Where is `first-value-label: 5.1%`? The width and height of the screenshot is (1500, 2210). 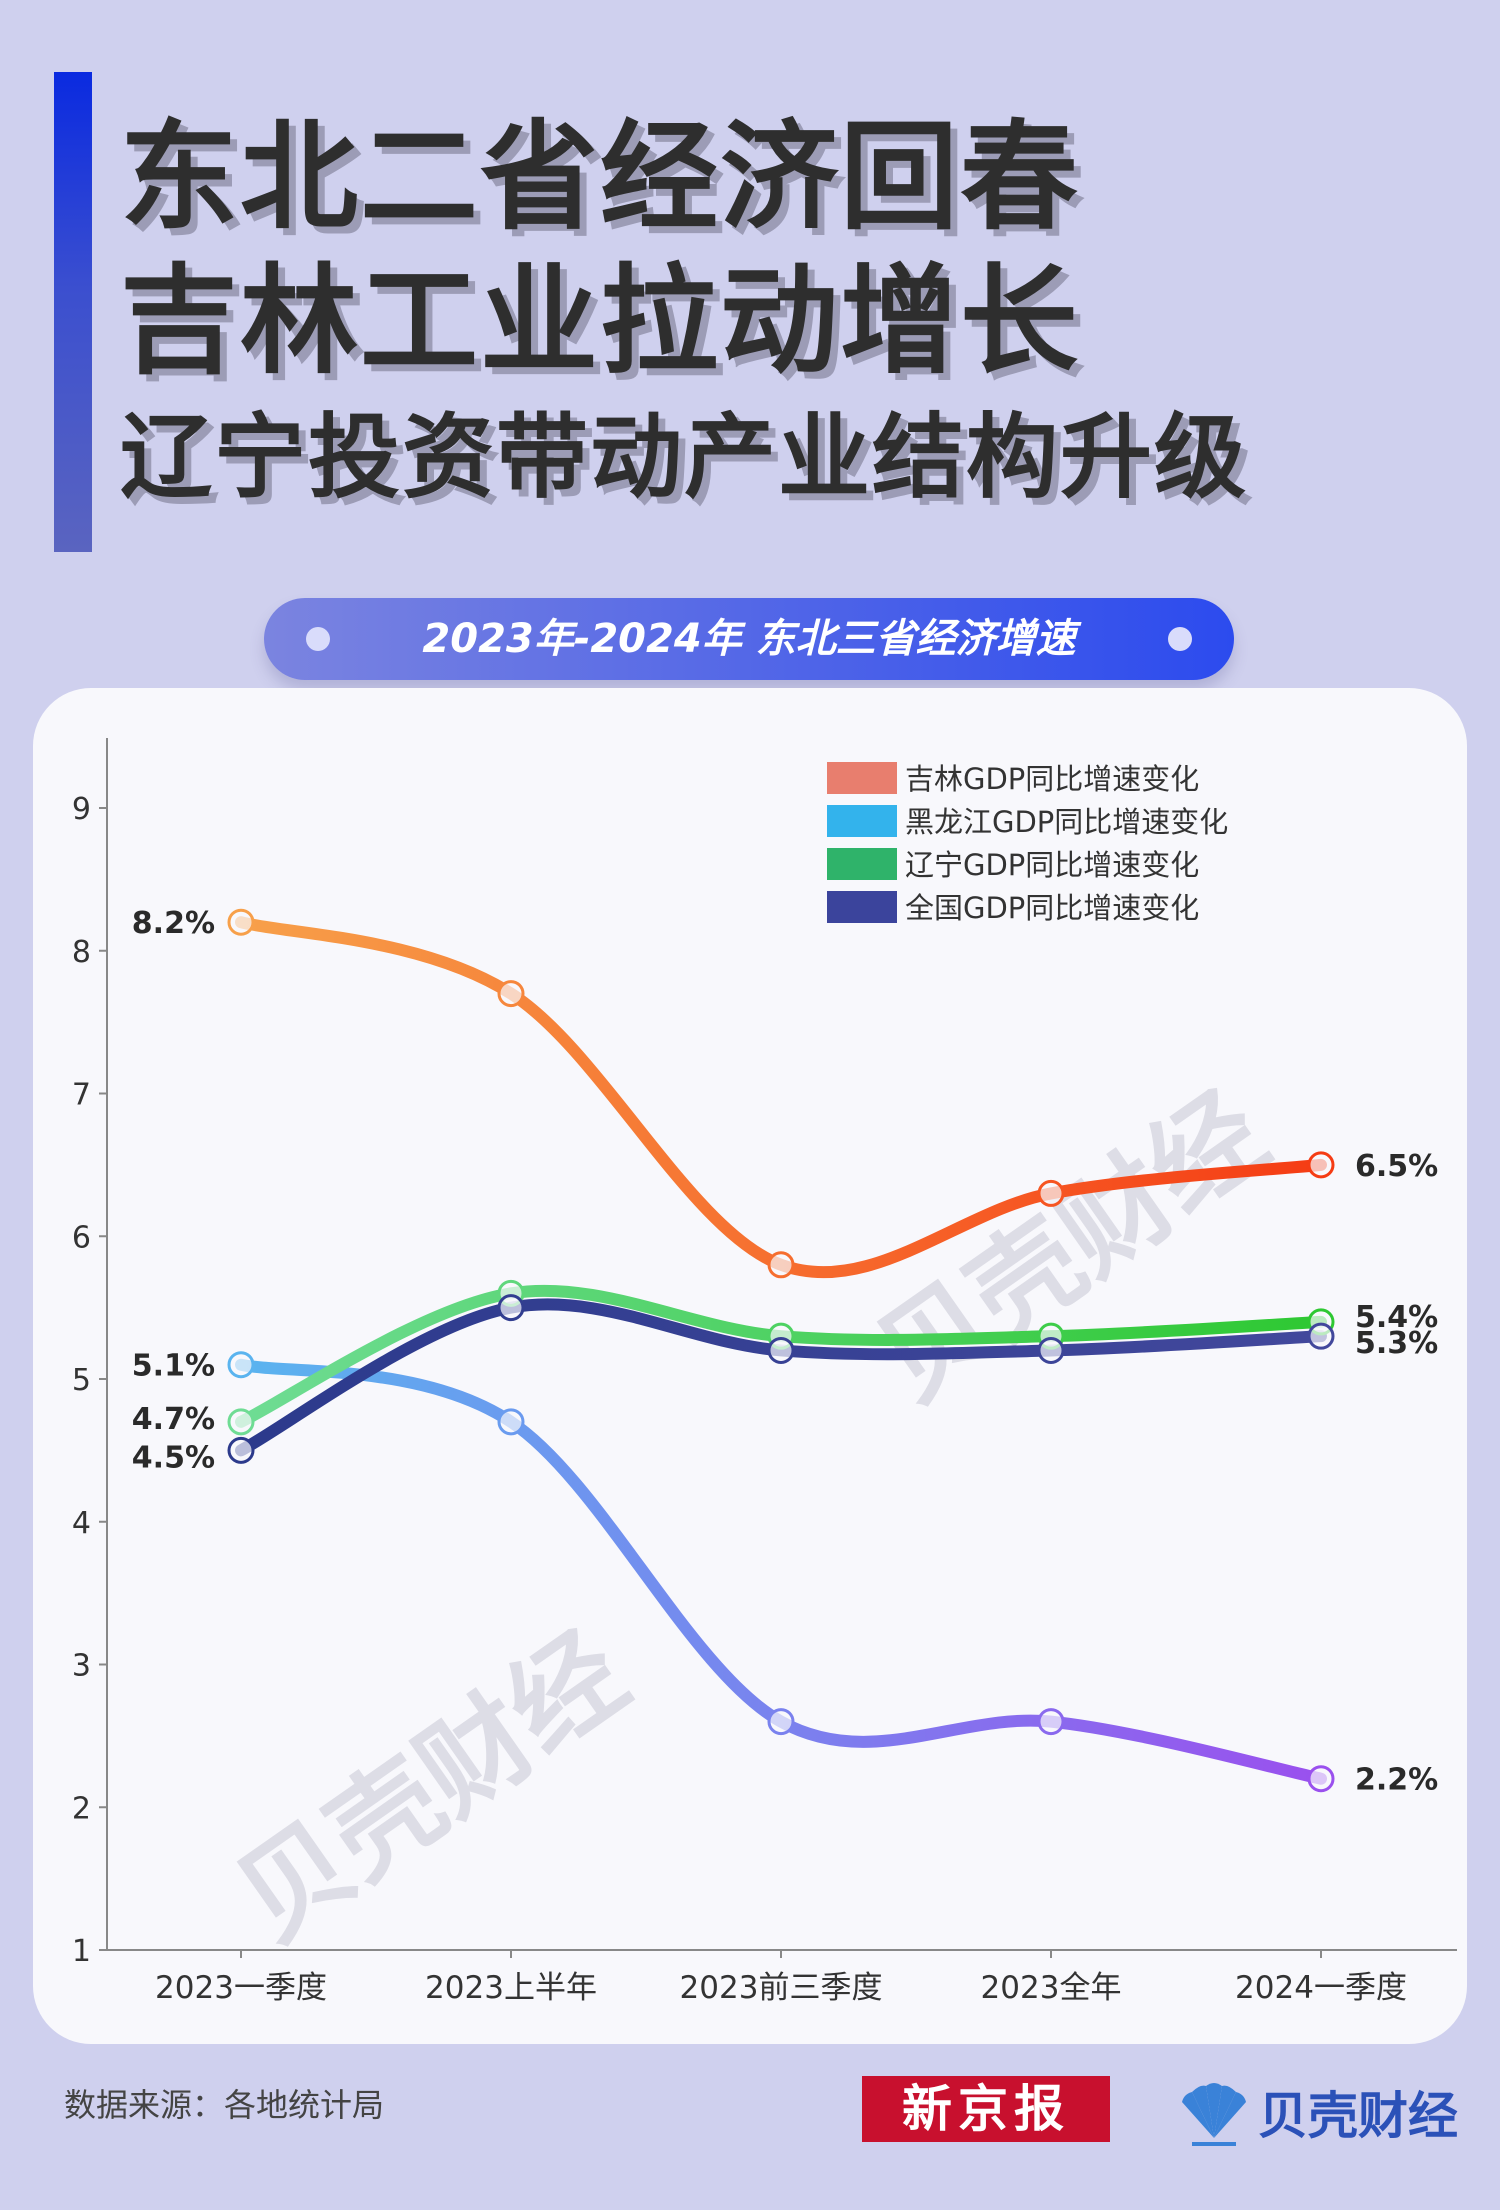
first-value-label: 5.1% is located at coordinates (173, 1366).